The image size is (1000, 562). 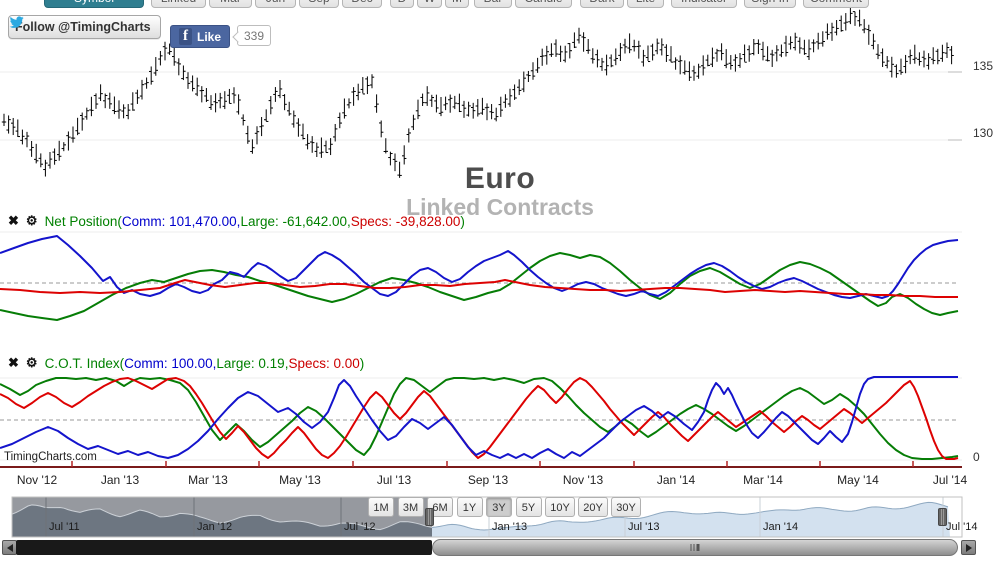 I want to click on navigator-right-handle, so click(x=942, y=517).